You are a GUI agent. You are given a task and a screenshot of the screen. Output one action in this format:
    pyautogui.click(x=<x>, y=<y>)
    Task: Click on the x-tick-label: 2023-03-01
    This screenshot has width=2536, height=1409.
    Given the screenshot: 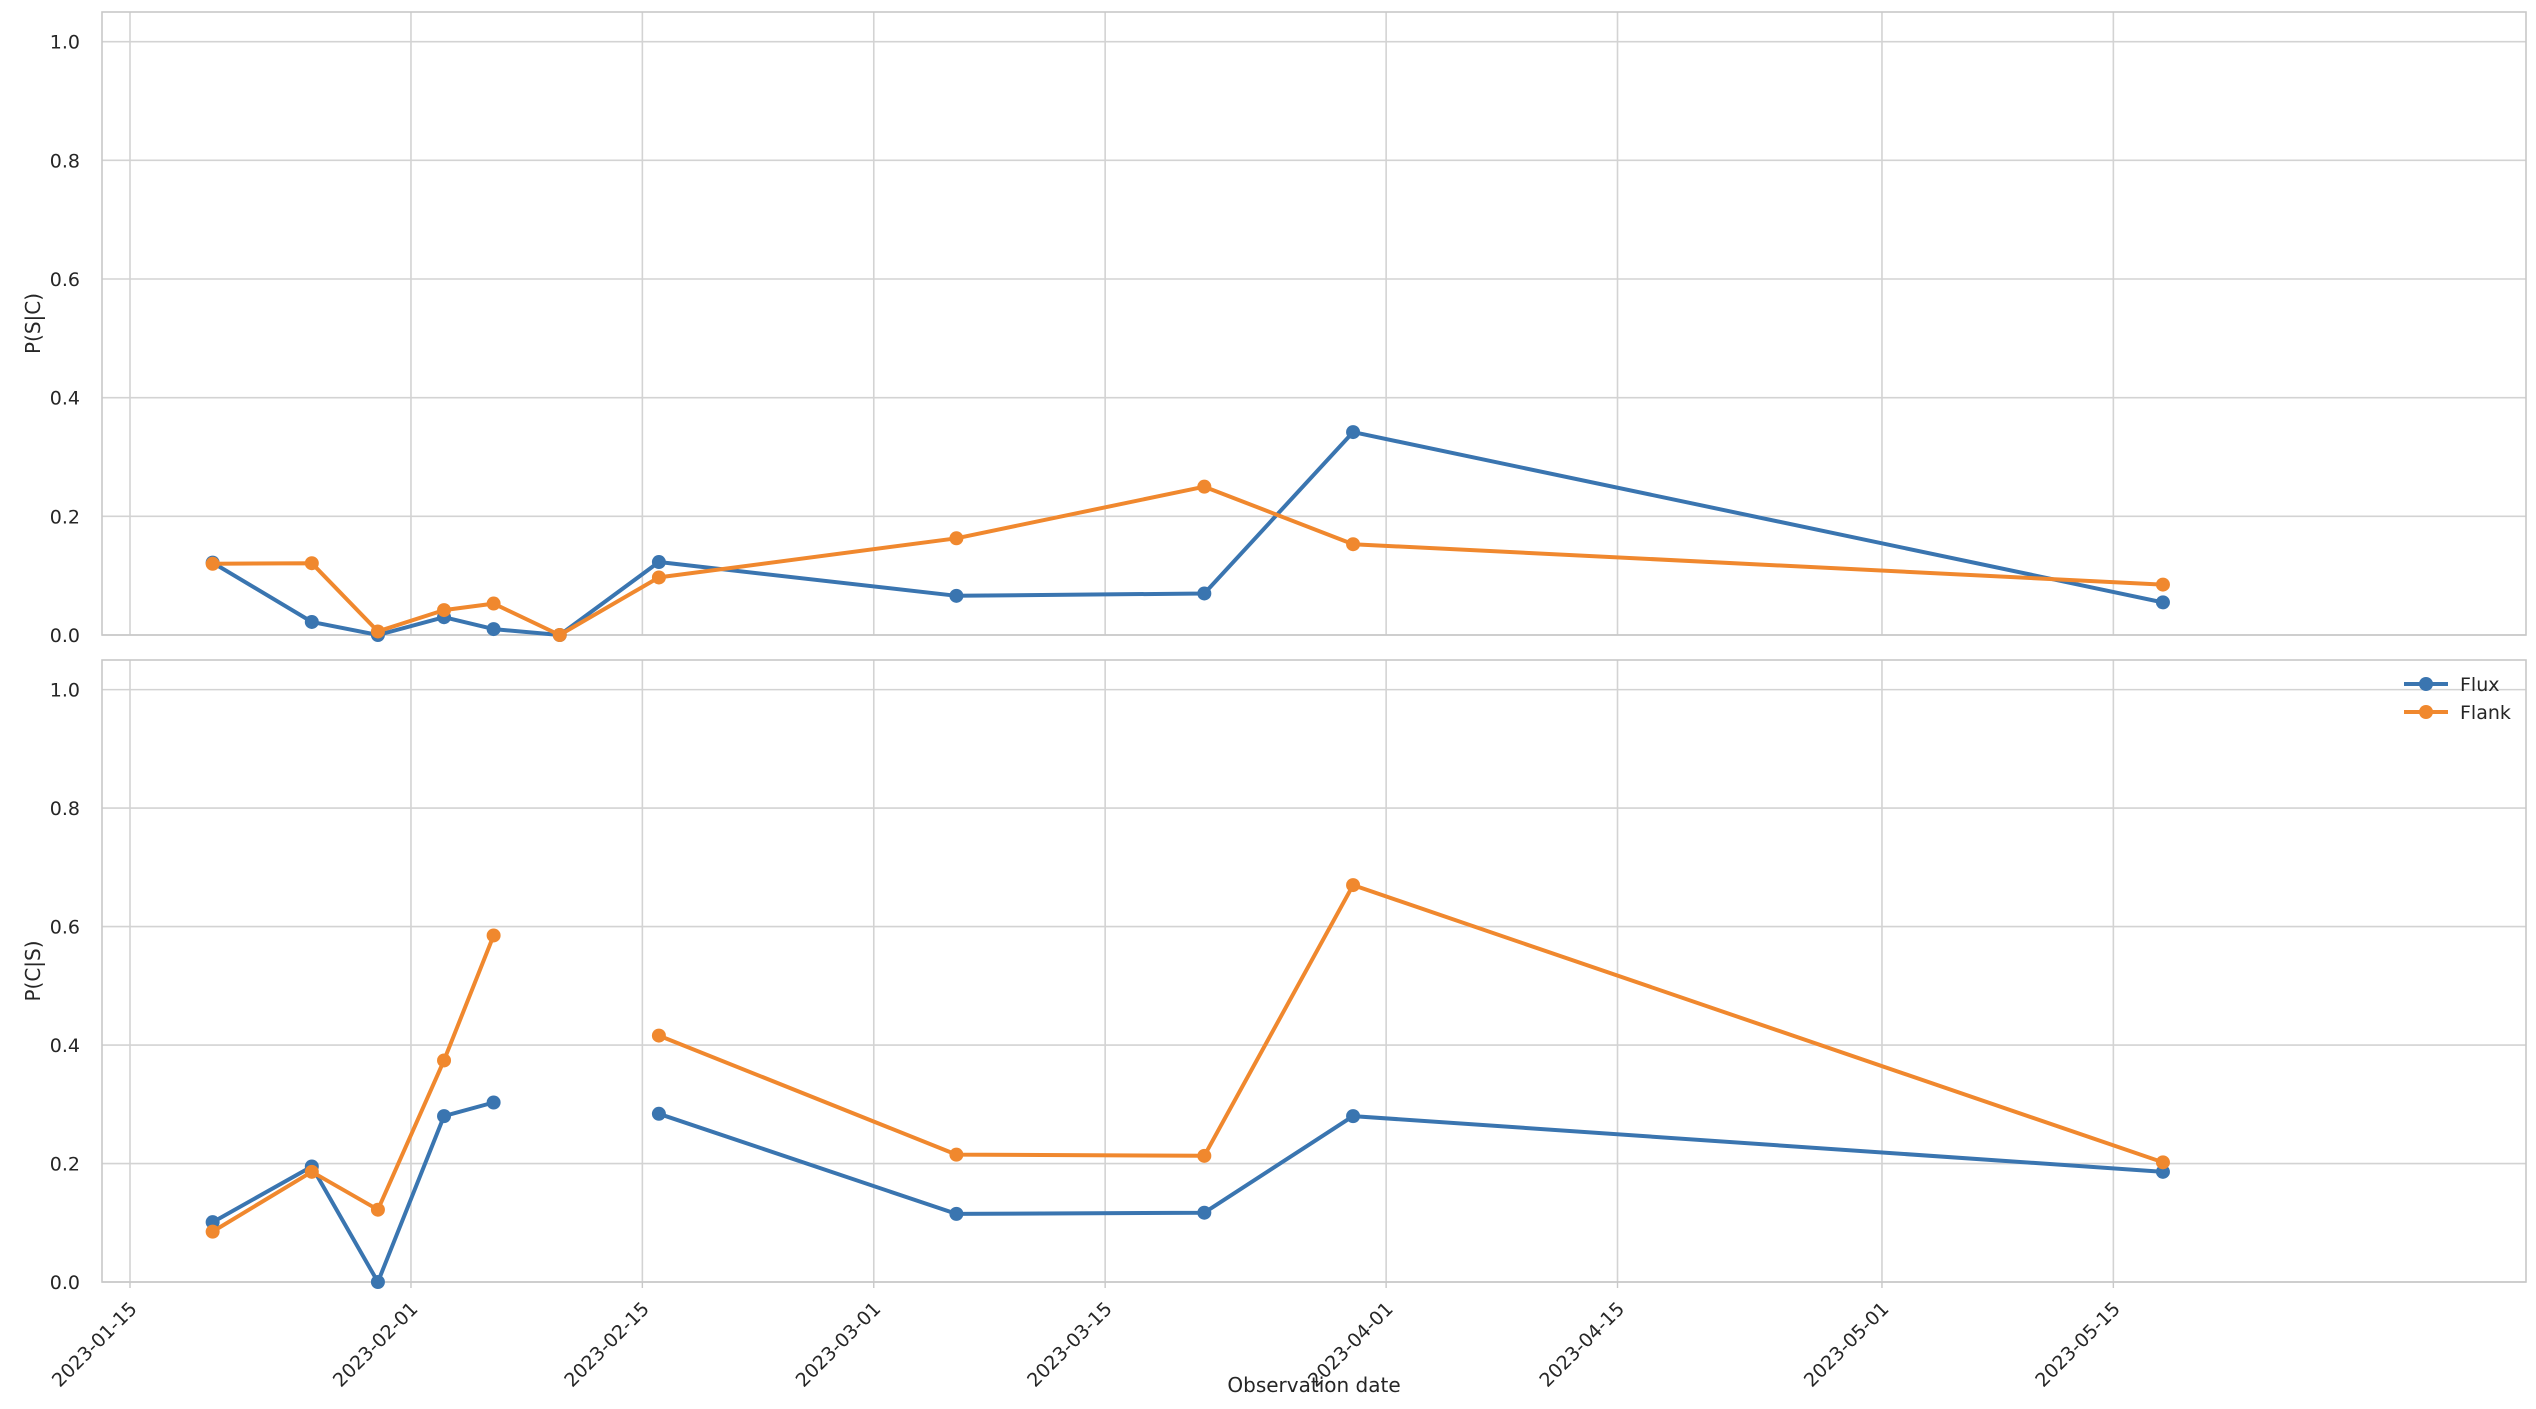 What is the action you would take?
    pyautogui.click(x=839, y=1345)
    